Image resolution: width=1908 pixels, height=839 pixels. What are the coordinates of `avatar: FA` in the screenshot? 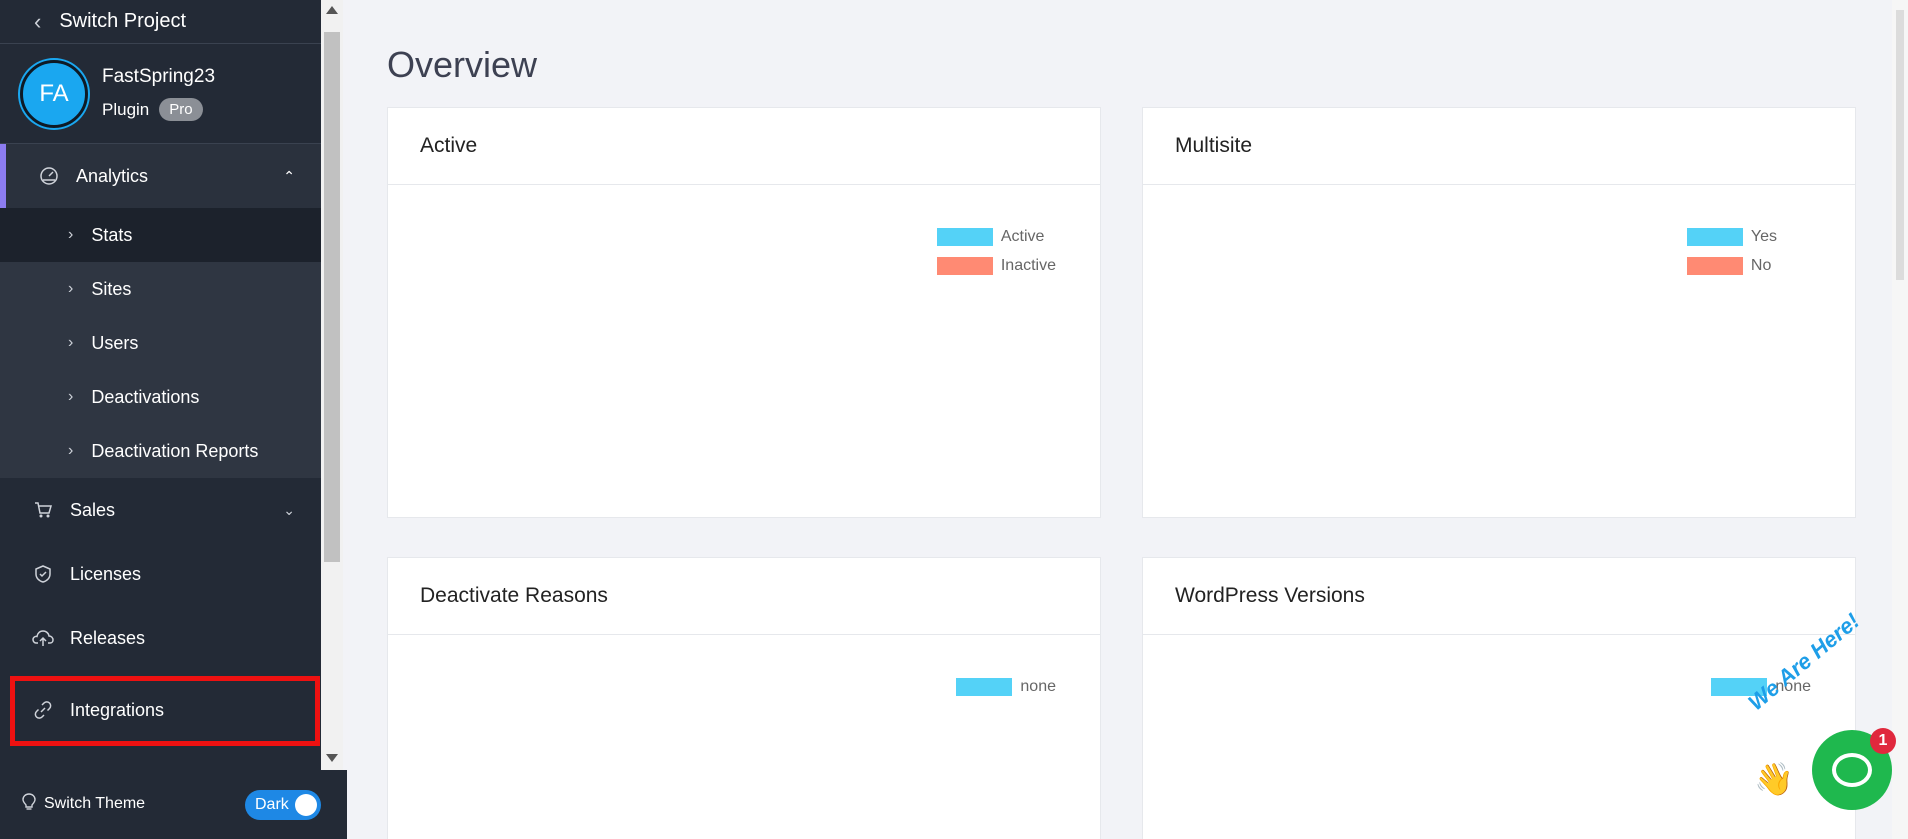 It's located at (54, 93).